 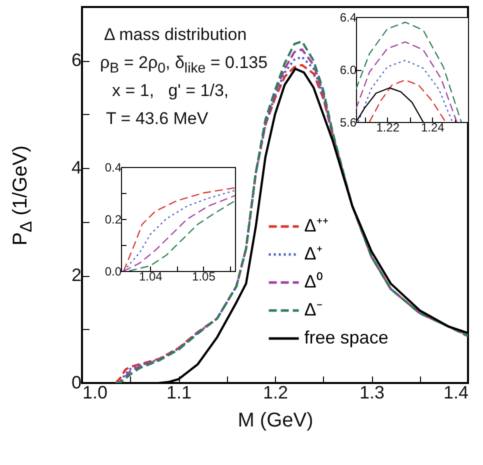 I want to click on y-tick-label: 6.4, so click(x=348, y=17).